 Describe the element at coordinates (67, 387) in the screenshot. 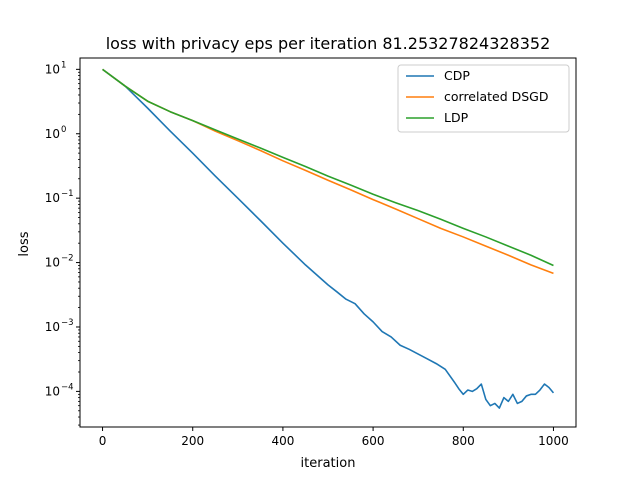

I see `y-tick-exponent: −4` at that location.